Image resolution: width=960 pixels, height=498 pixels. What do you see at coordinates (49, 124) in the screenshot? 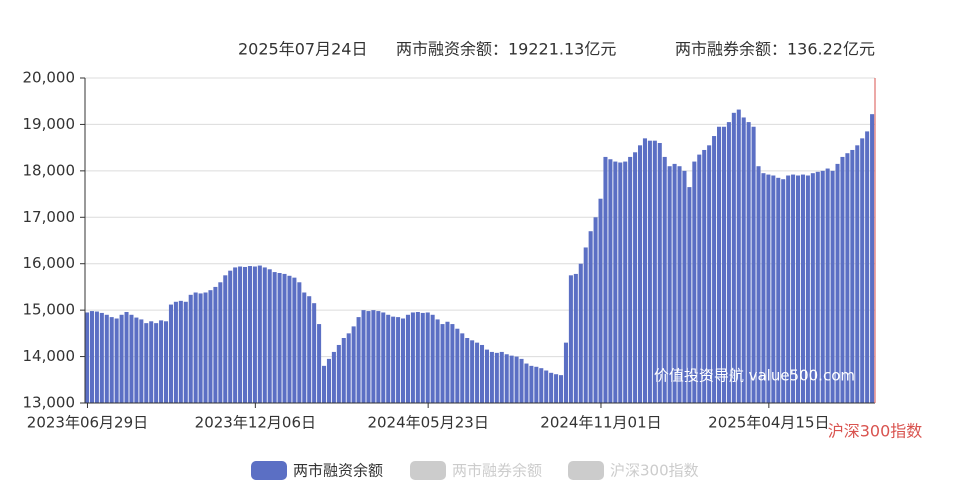
I see `y-tick-label: 19,000` at bounding box center [49, 124].